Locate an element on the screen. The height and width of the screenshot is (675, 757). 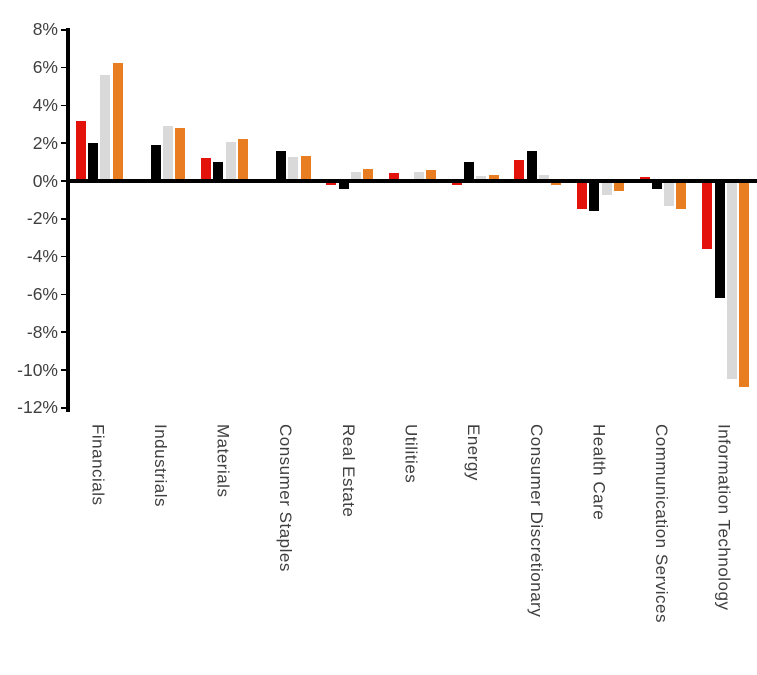
x-axis-category-label: Real Estate is located at coordinates (348, 471).